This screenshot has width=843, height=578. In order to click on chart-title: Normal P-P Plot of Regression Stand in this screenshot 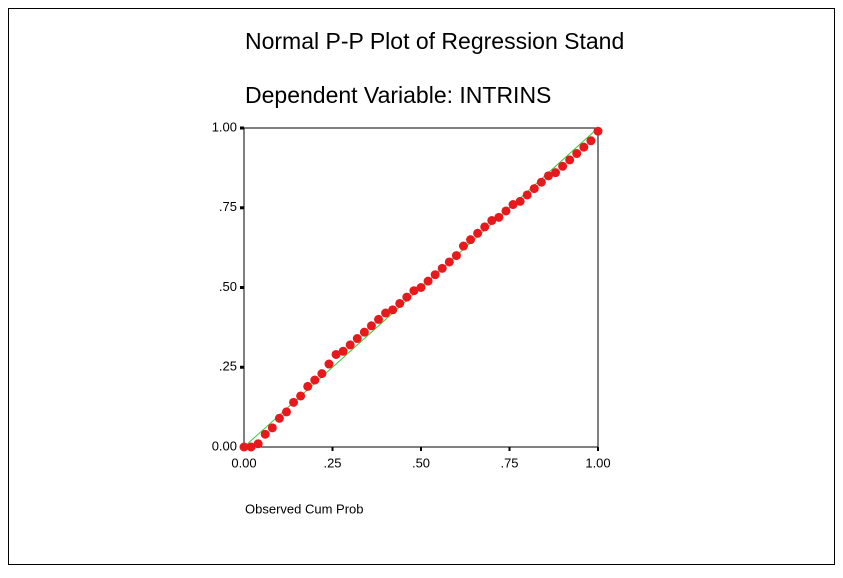, I will do `click(434, 41)`.